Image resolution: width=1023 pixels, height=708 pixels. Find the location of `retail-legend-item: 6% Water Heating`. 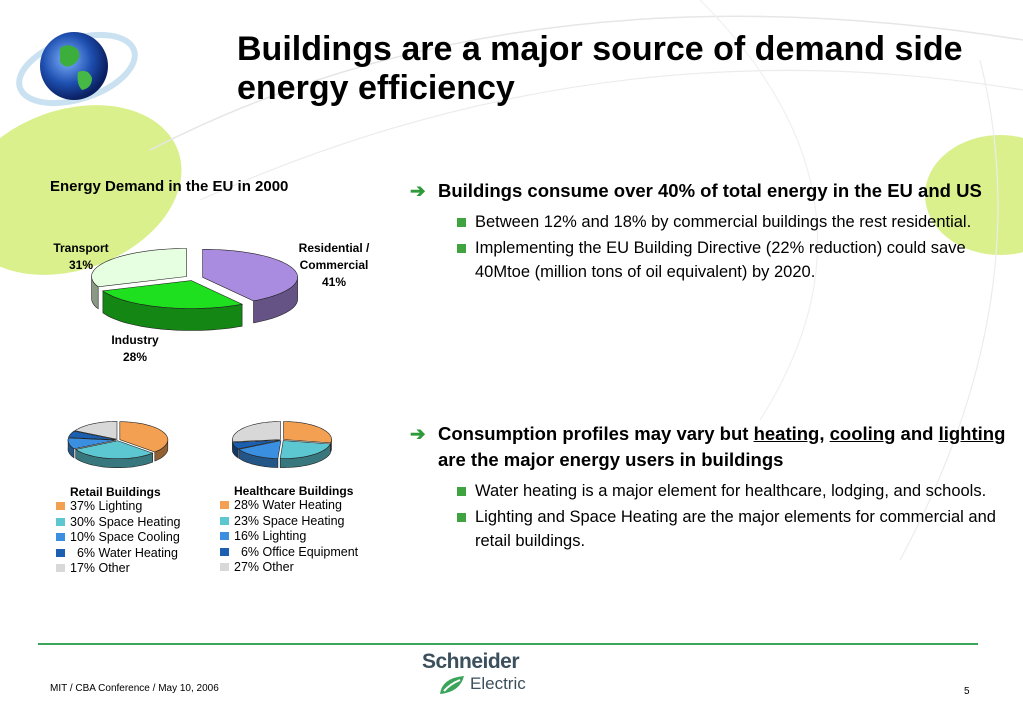

retail-legend-item: 6% Water Heating is located at coordinates (131, 554).